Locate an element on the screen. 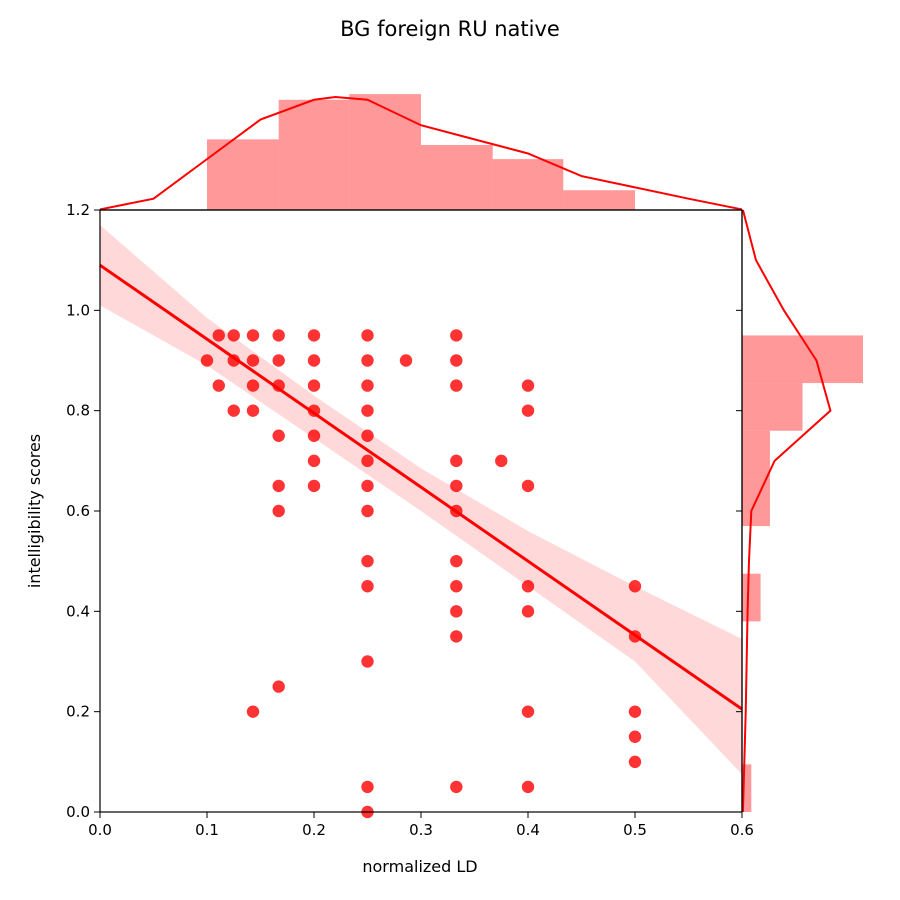 This screenshot has width=900, height=900. x-axis-ticks: 0.0 0.1 0.2 0.3 0.4 0.5 0.6 is located at coordinates (421, 825).